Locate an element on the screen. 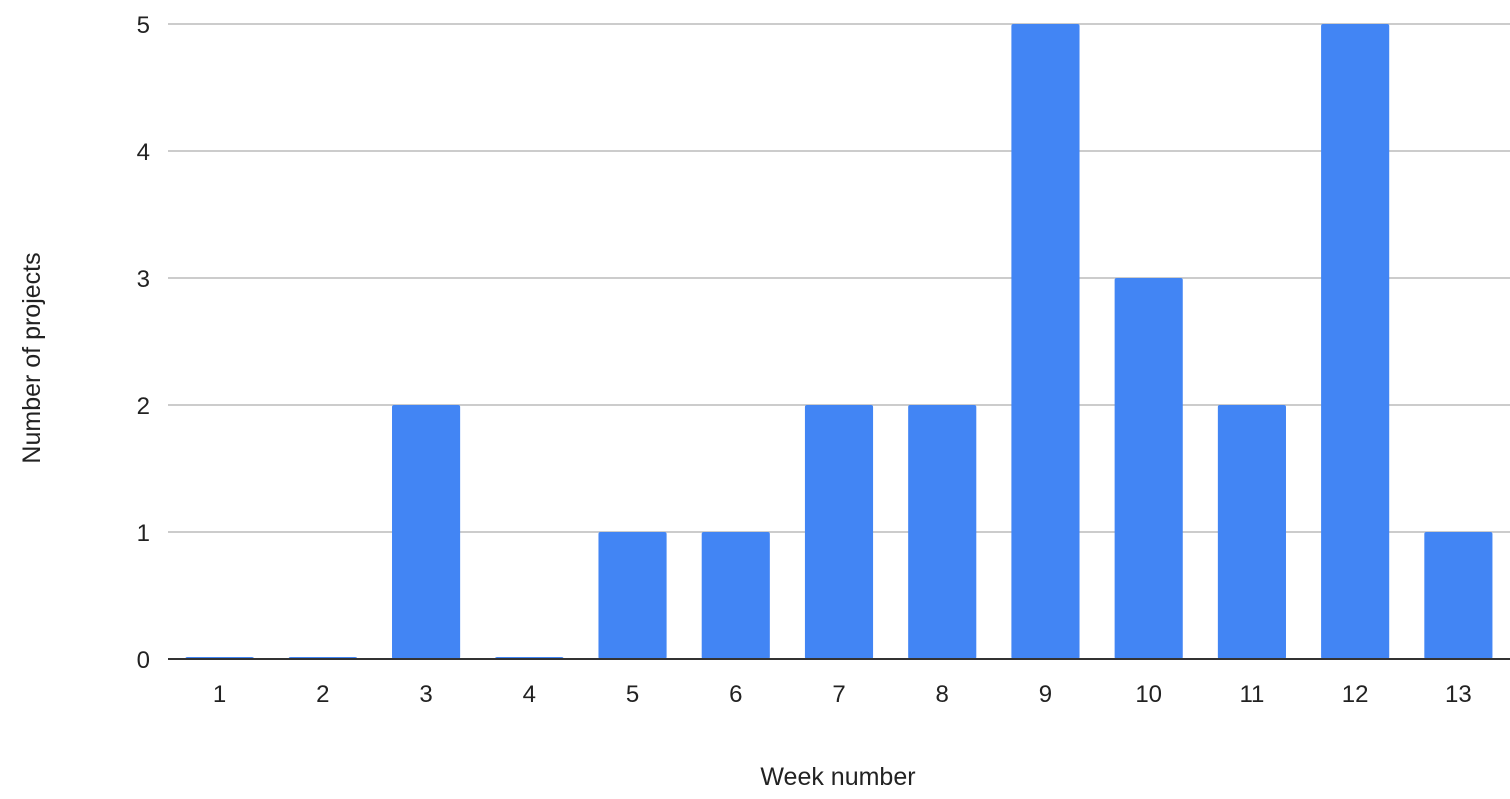 Image resolution: width=1510 pixels, height=799 pixels. x-tick-labels: 1 2 3 4 5 6 7 8 9 10 11 12 13 is located at coordinates (842, 694).